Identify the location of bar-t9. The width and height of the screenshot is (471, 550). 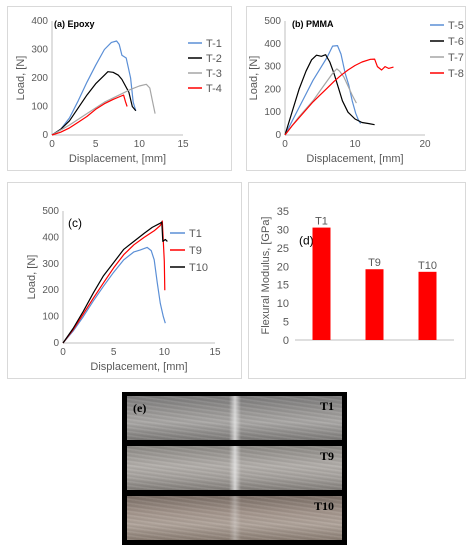
(374, 304).